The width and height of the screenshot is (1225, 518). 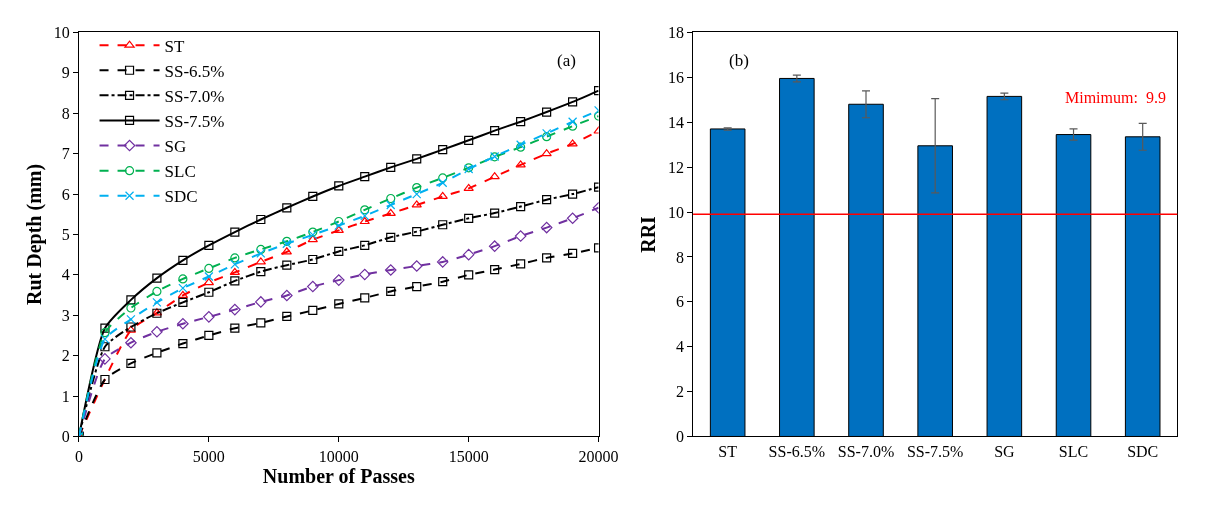 I want to click on x-tick-label: SDC, so click(x=1143, y=451).